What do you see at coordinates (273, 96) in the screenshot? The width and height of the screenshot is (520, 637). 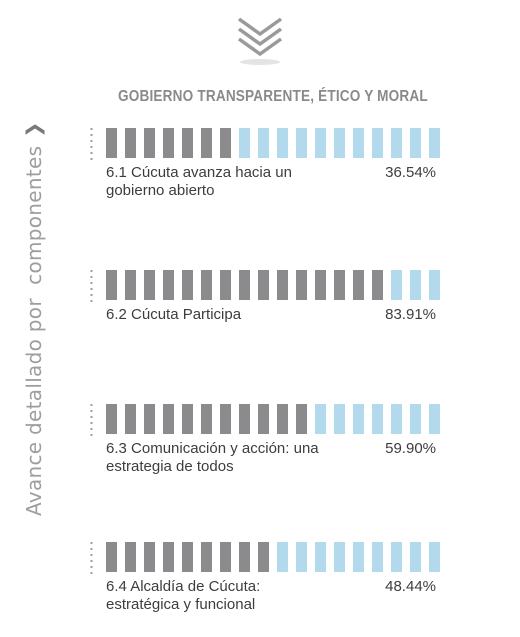 I see `chart-title: GOBIERNO TRANSPARENTE, ÉTICO Y MORAL` at bounding box center [273, 96].